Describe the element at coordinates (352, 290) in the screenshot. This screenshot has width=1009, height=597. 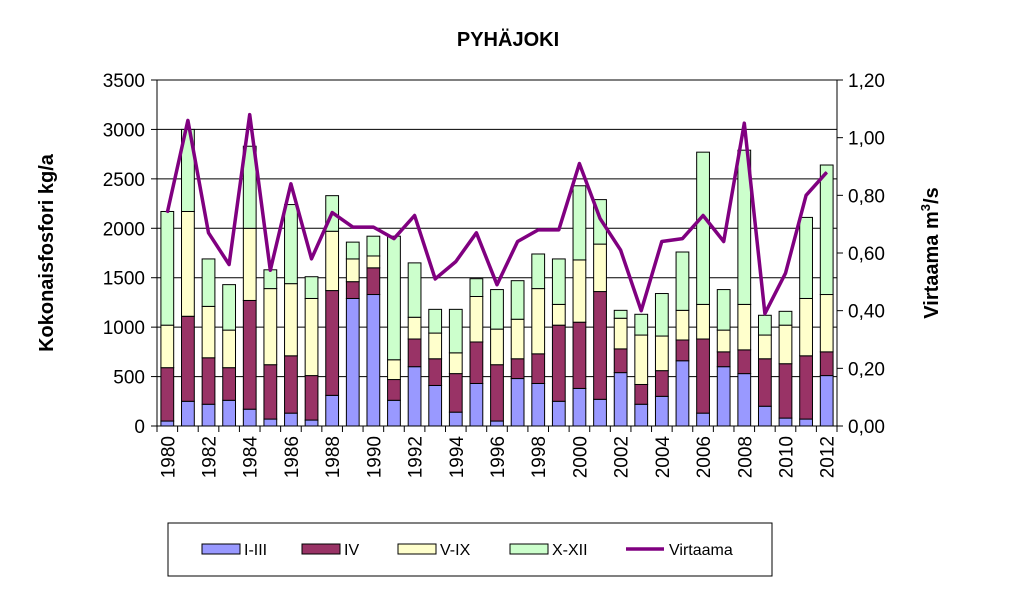
I see `bar-segment-iv-1989` at that location.